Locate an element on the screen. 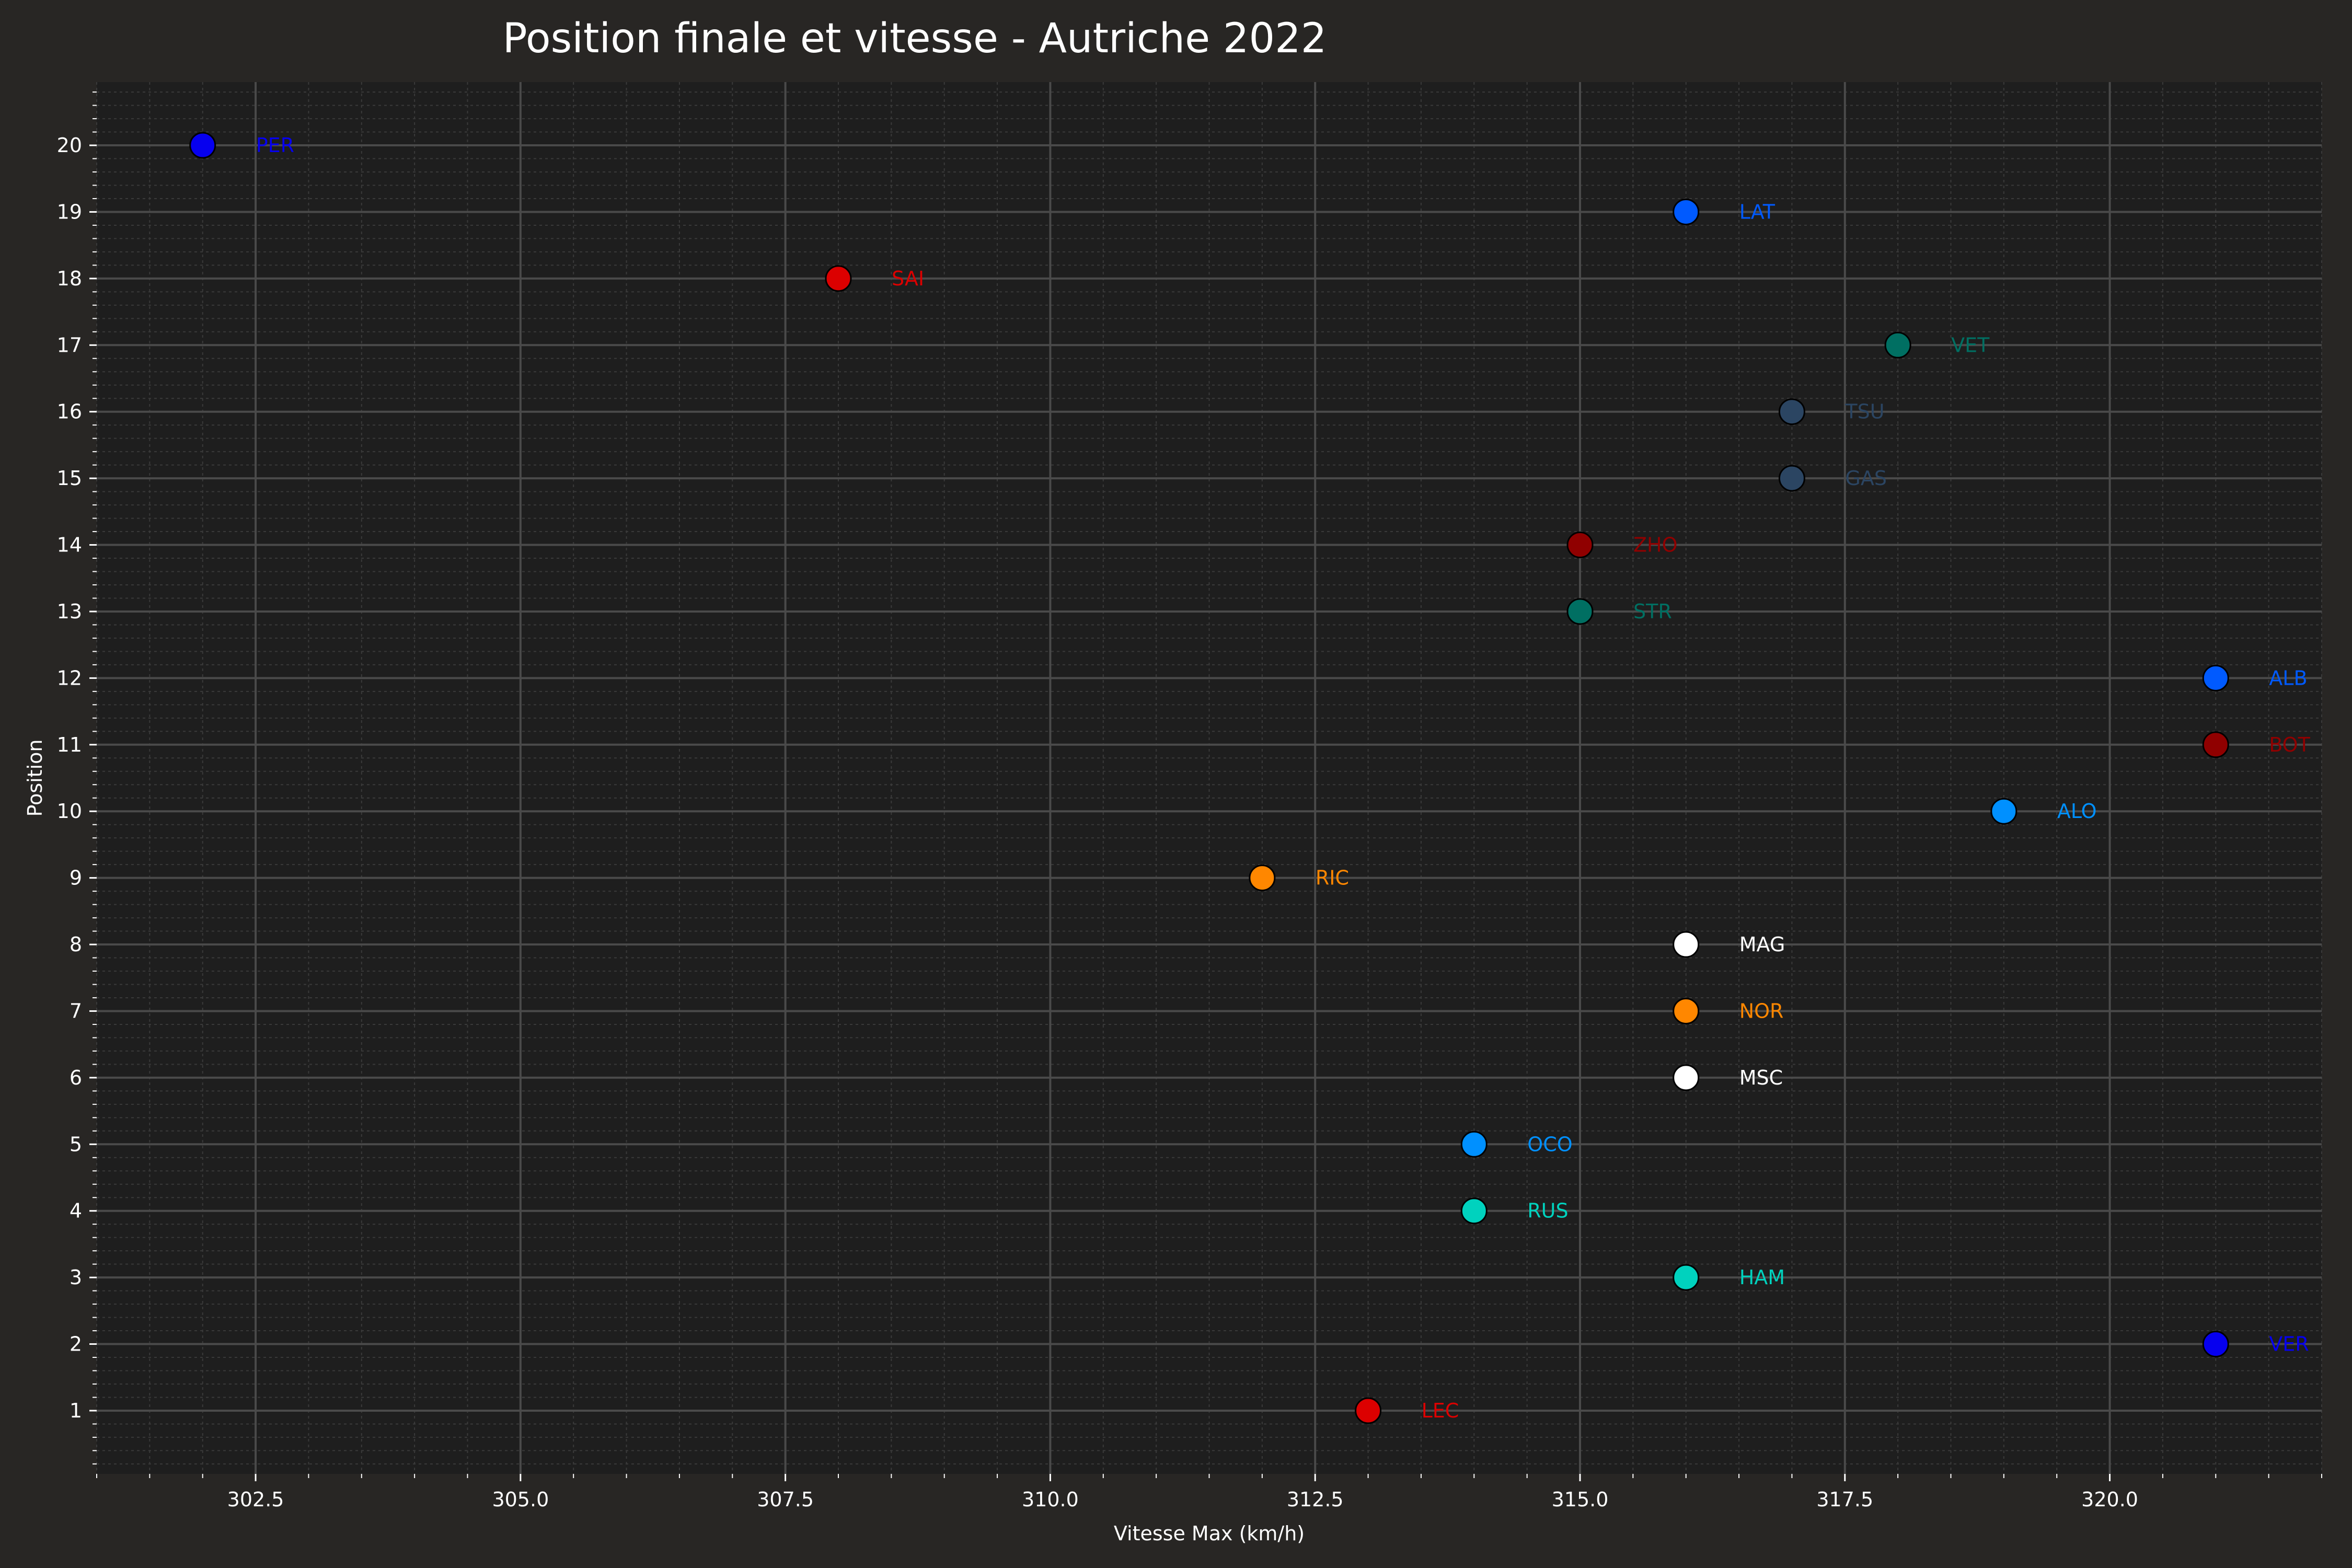 This screenshot has height=1568, width=2352. data-point-rus is located at coordinates (1474, 1211).